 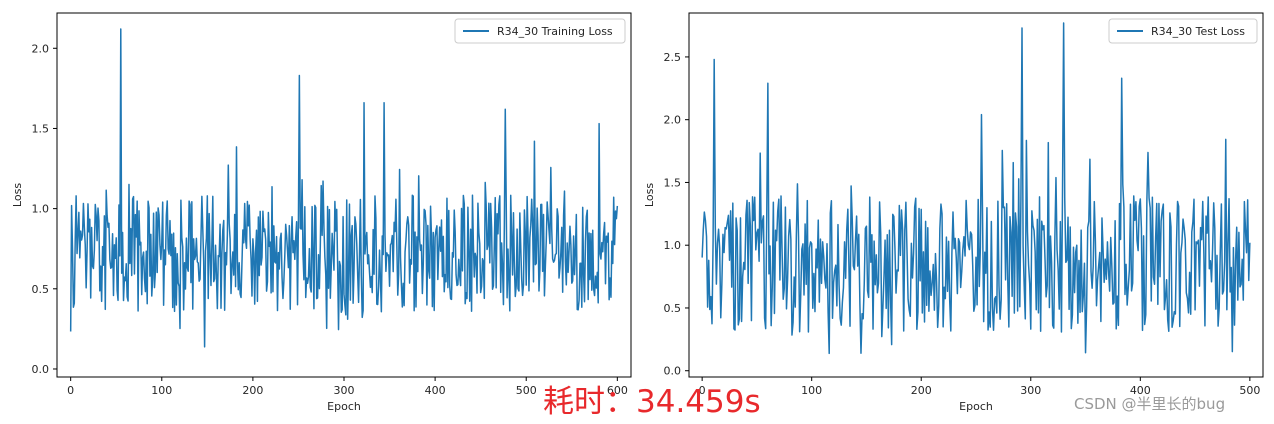 I want to click on y-tick-label: 2.5, so click(x=673, y=57).